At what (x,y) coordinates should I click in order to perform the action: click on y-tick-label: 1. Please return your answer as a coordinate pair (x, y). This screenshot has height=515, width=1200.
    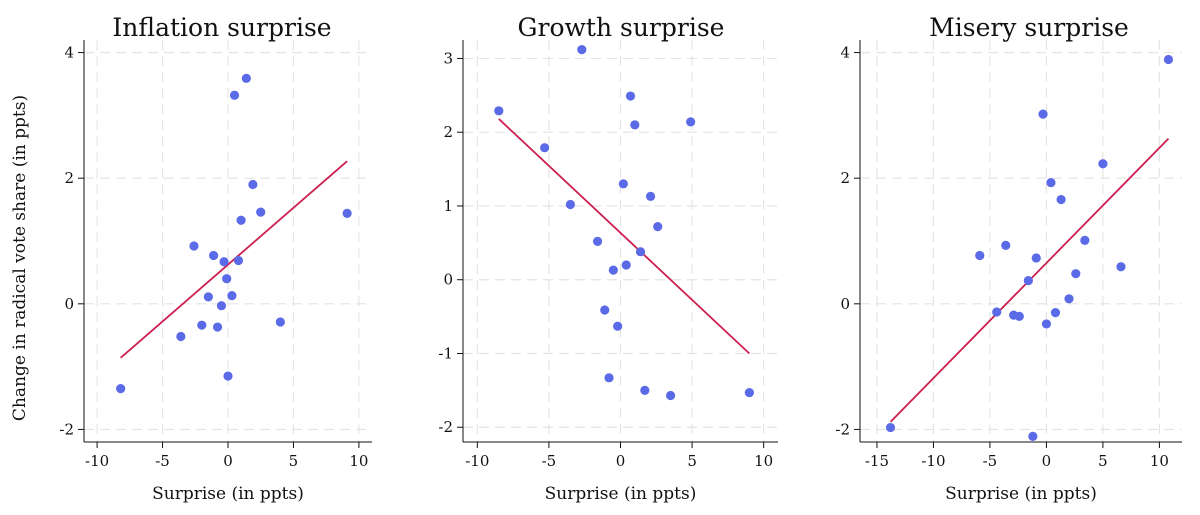
    Looking at the image, I should click on (448, 206).